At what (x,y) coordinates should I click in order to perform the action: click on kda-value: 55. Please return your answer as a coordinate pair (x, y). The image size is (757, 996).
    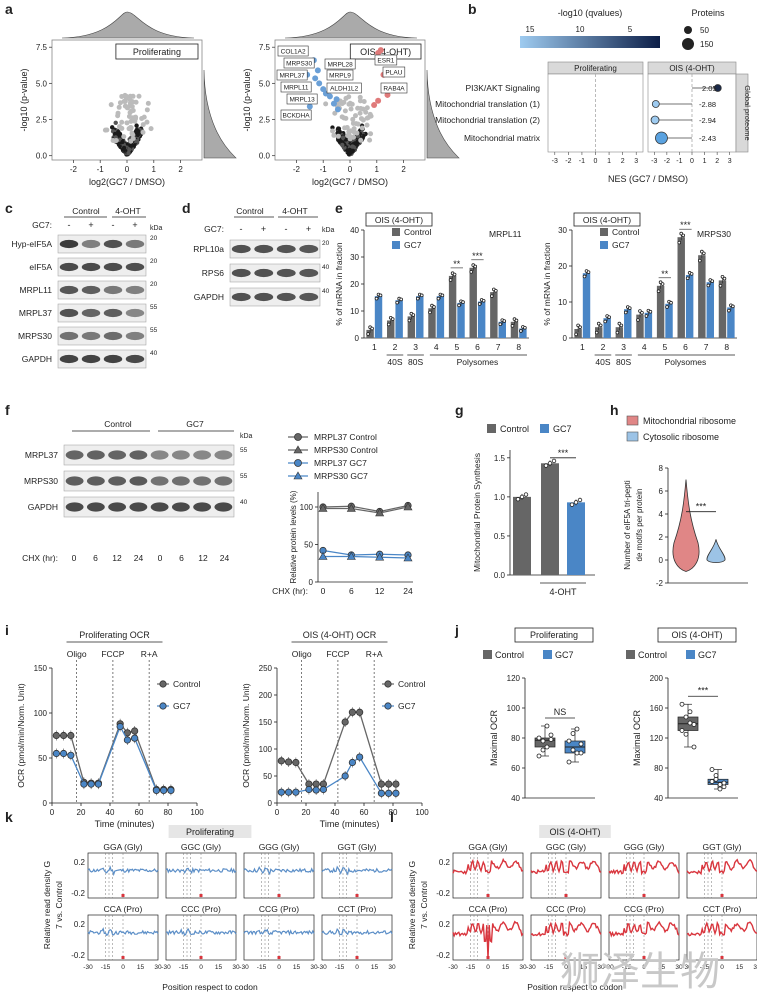
    Looking at the image, I should click on (244, 450).